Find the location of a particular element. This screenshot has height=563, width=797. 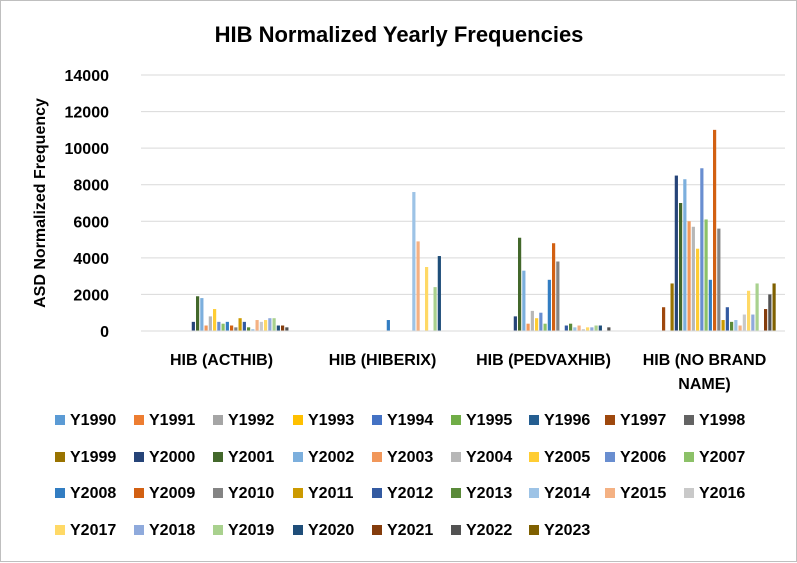

legend-entry: Y1993 is located at coordinates (323, 420).